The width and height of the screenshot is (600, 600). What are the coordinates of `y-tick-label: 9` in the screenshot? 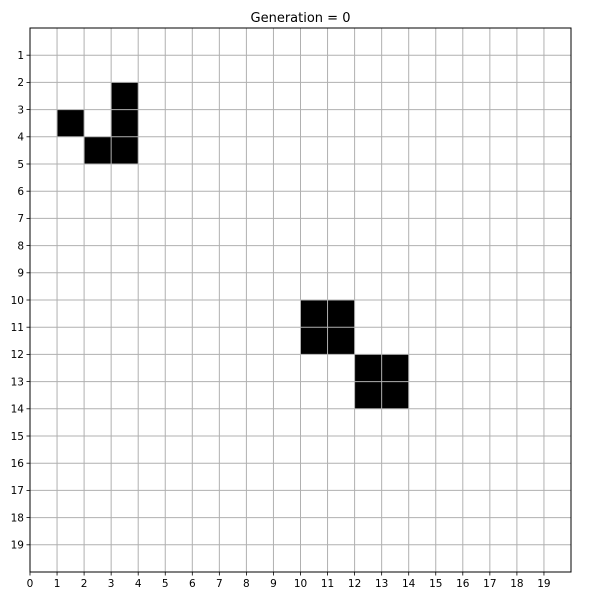 It's located at (20, 274).